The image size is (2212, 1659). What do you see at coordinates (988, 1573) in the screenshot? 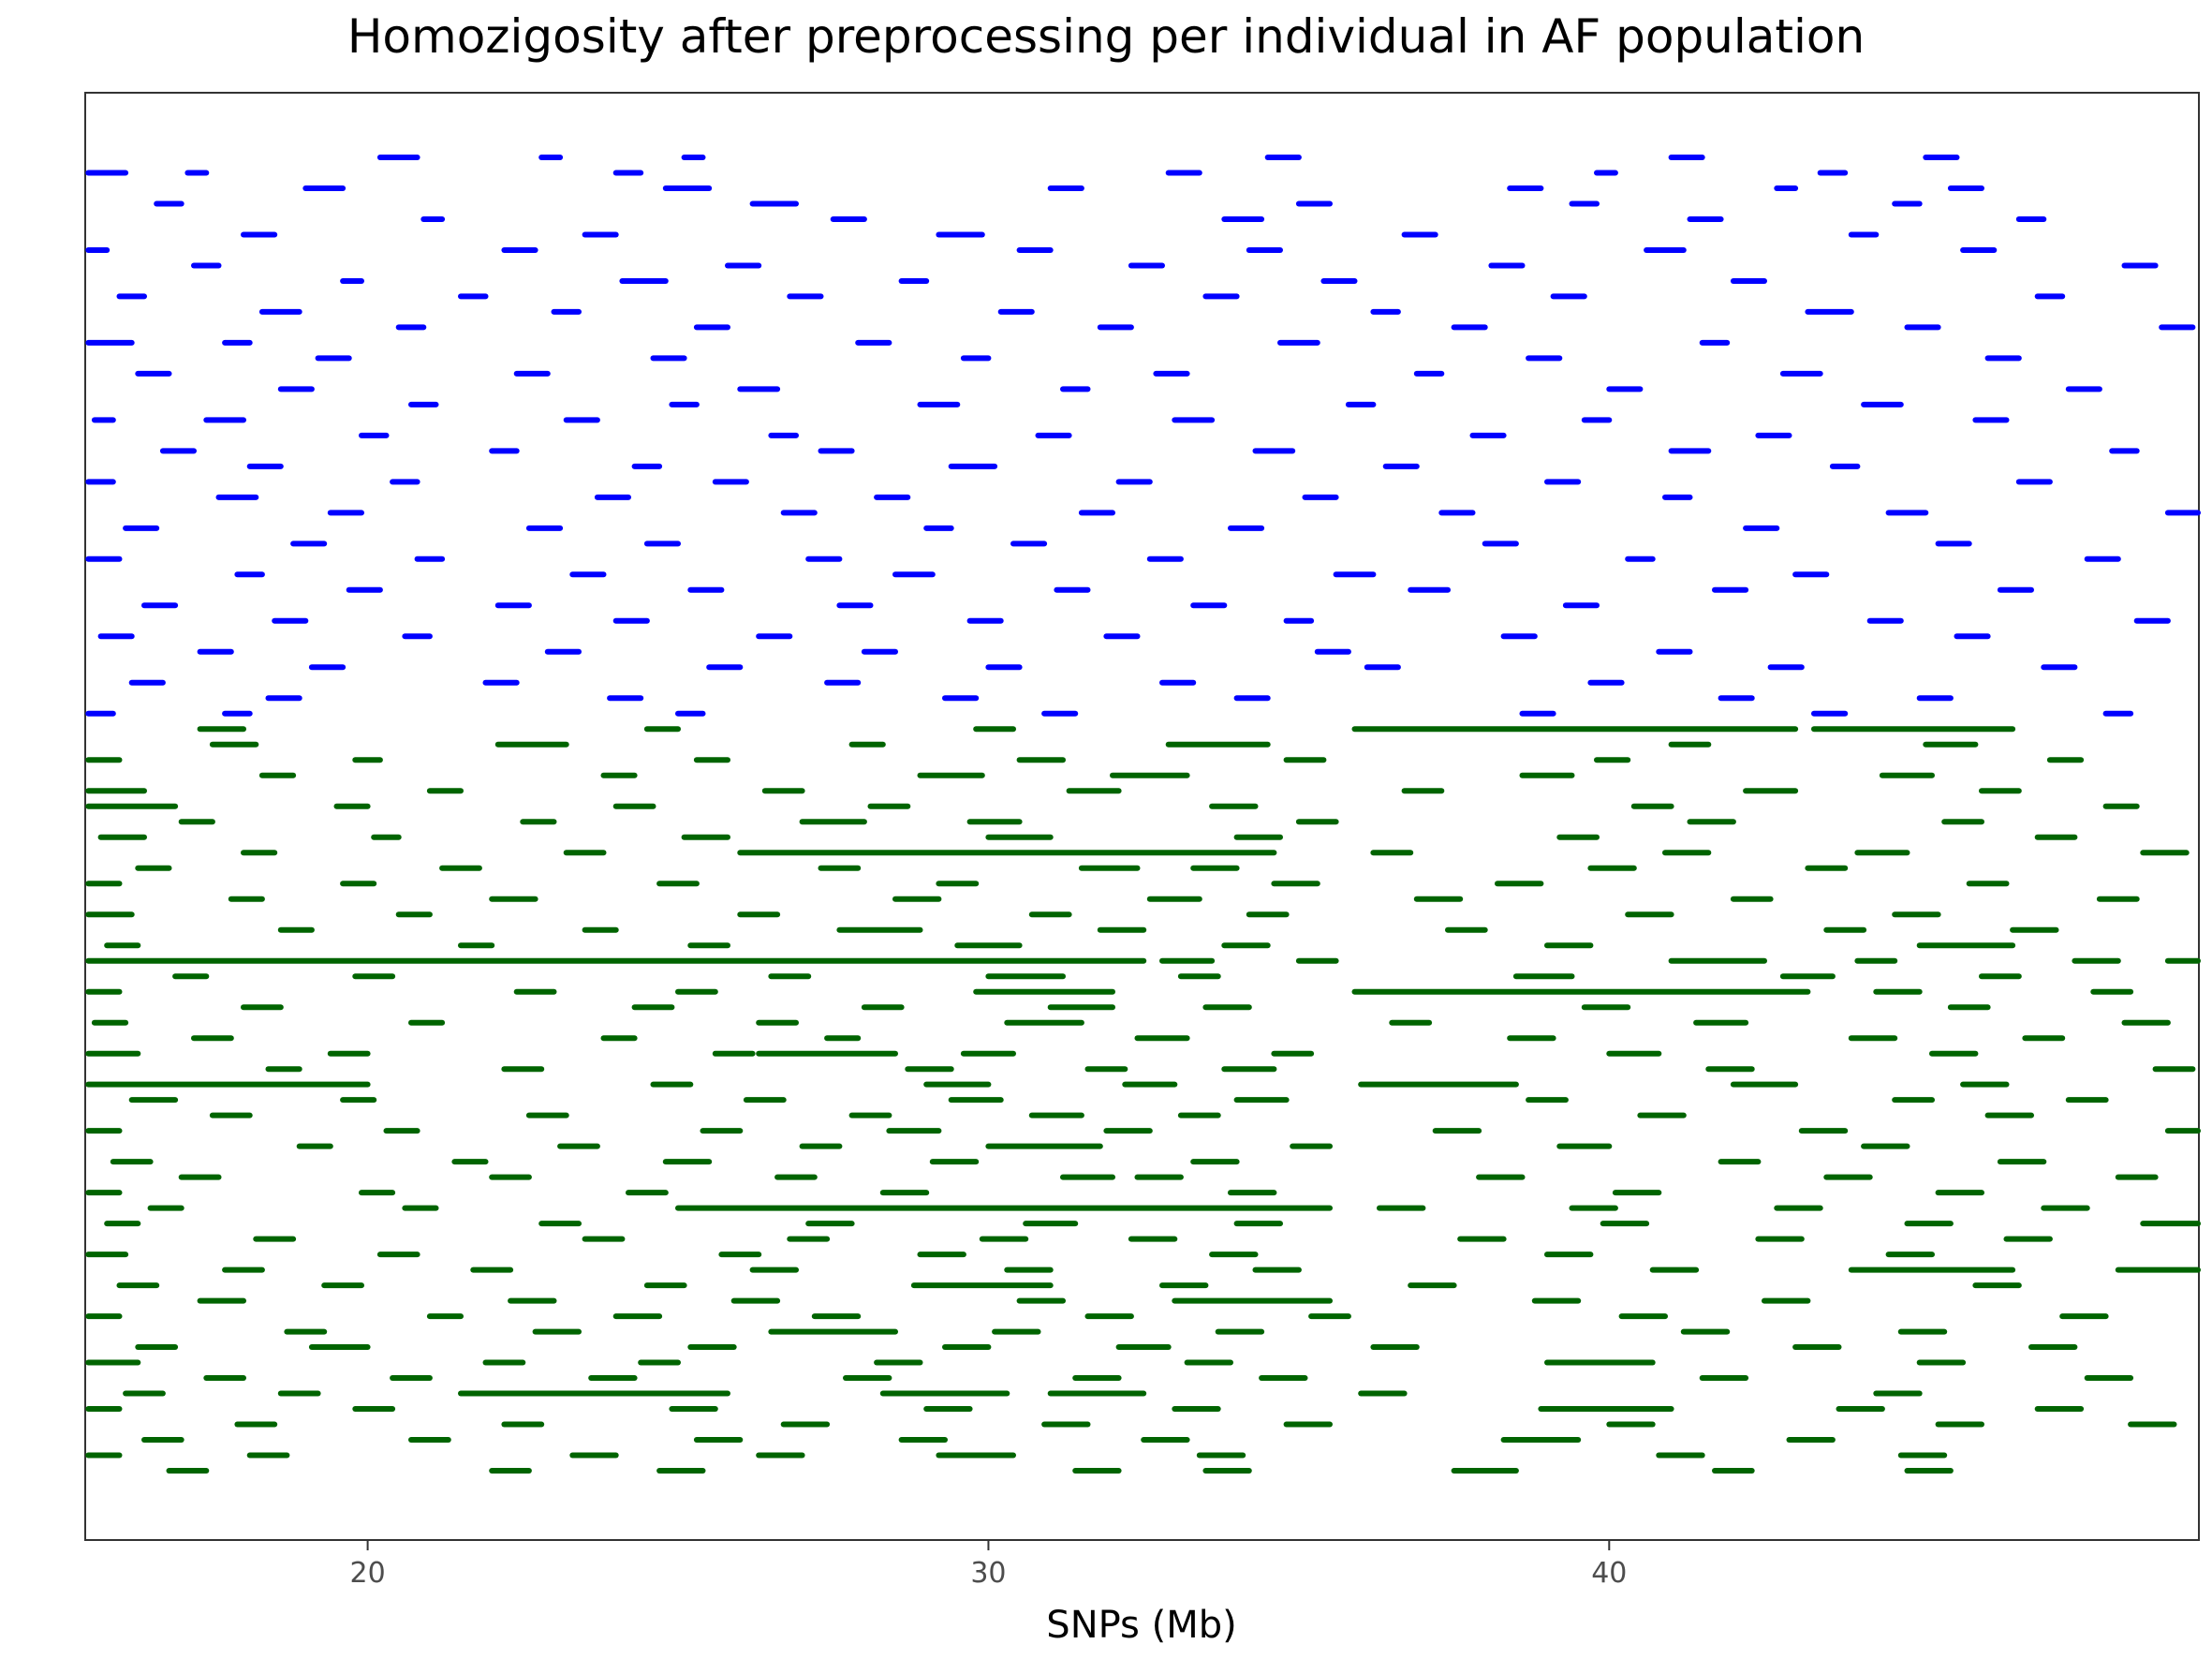
I see `x-tick-label: 30` at bounding box center [988, 1573].